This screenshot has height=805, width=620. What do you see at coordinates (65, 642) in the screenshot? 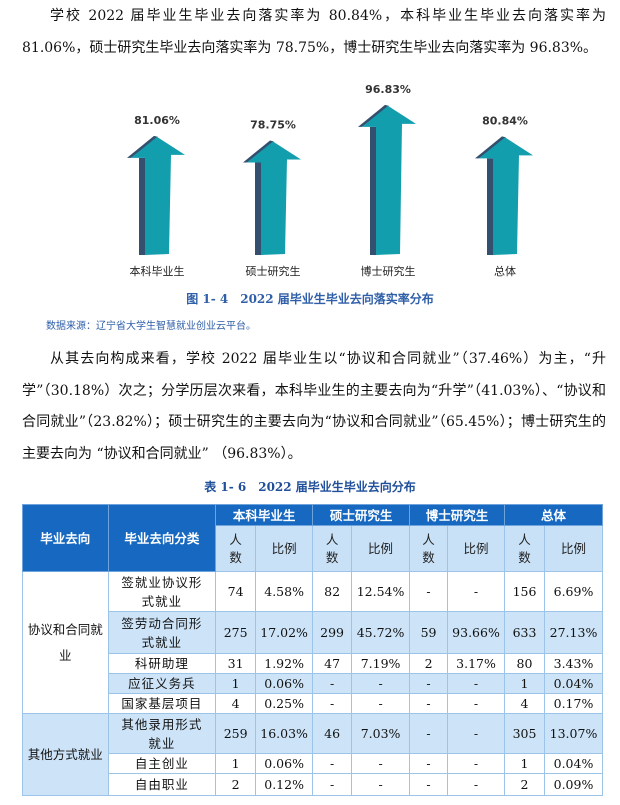
I see `destination-cell: 协议和合同就业` at bounding box center [65, 642].